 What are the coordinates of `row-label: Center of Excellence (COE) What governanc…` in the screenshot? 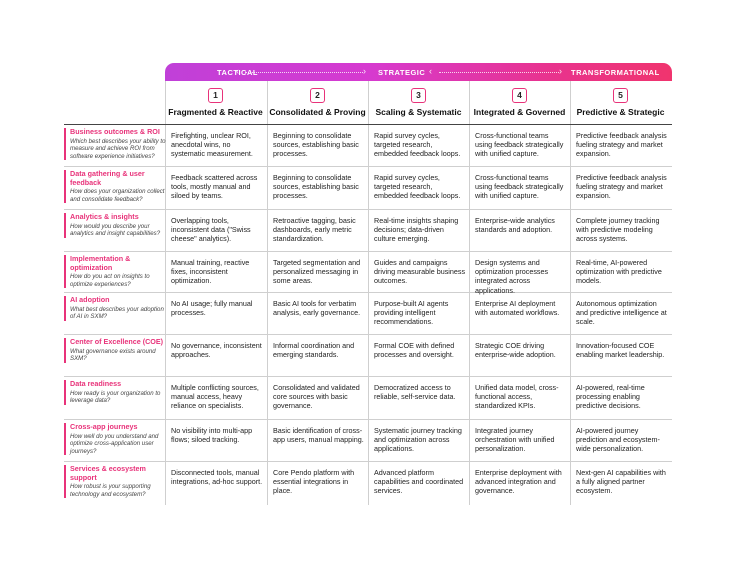 It's located at (115, 350).